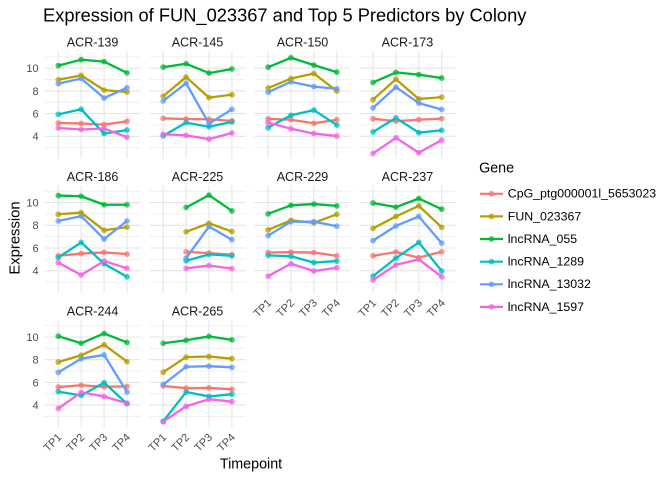  I want to click on svg-text: ACR-225, so click(198, 177).